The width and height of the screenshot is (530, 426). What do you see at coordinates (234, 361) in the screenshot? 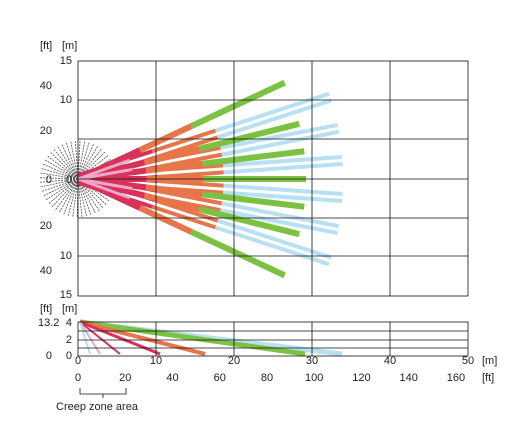
I see `m-label: 20` at bounding box center [234, 361].